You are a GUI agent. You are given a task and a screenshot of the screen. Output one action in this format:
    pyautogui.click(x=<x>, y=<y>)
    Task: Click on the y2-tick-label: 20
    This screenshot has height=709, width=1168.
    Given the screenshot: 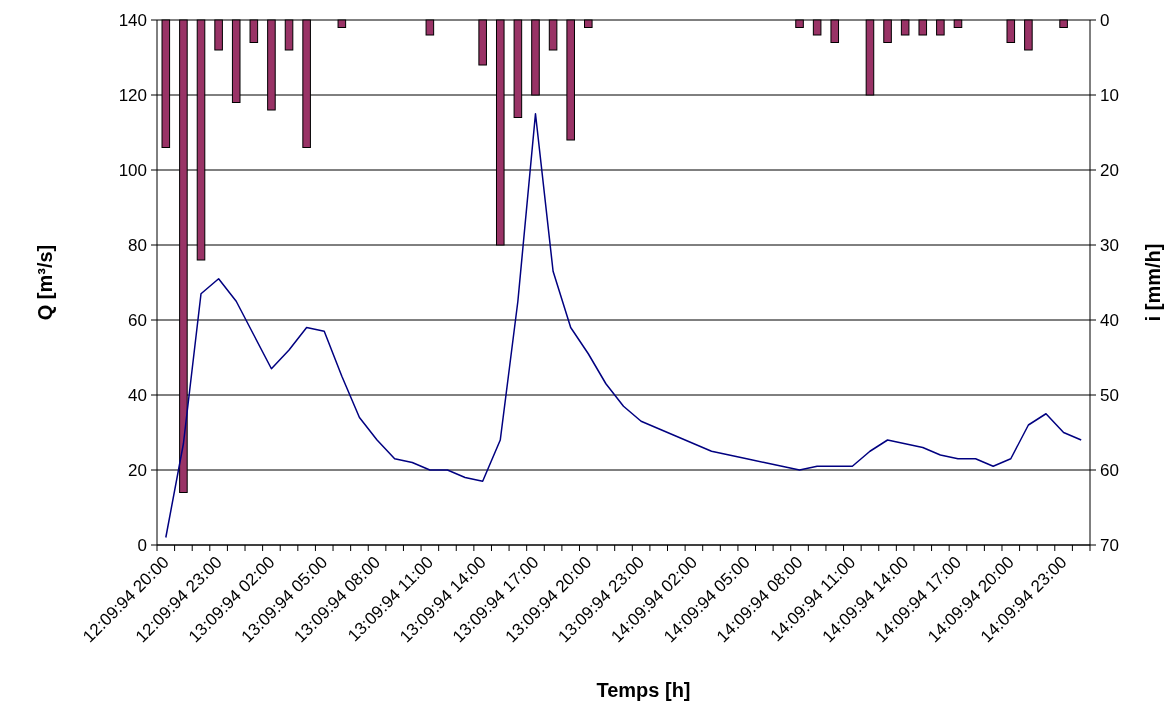 What is the action you would take?
    pyautogui.click(x=1109, y=170)
    